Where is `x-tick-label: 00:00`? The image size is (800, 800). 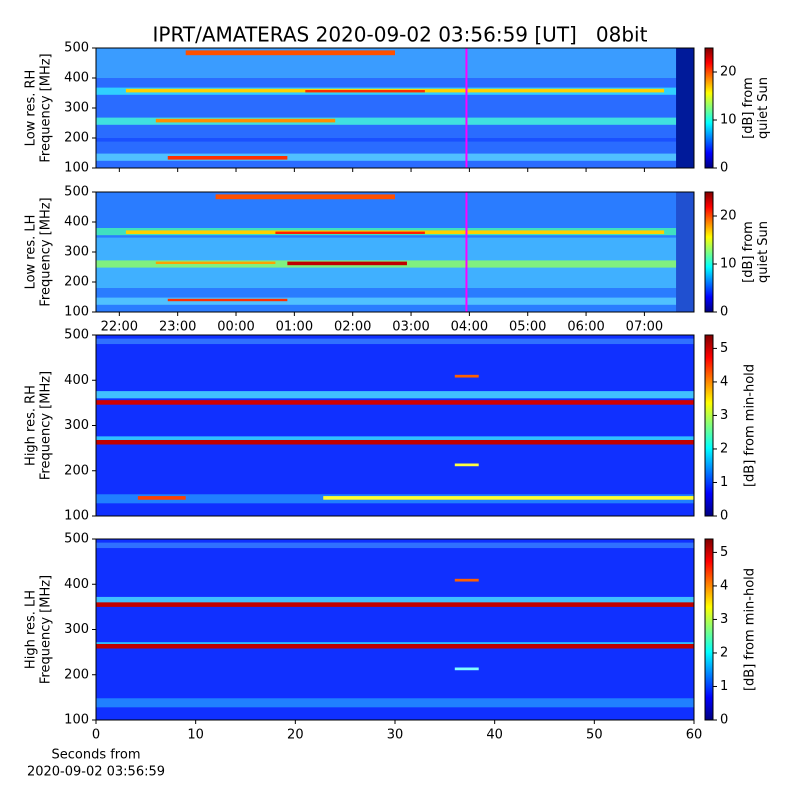 x-tick-label: 00:00 is located at coordinates (235, 327).